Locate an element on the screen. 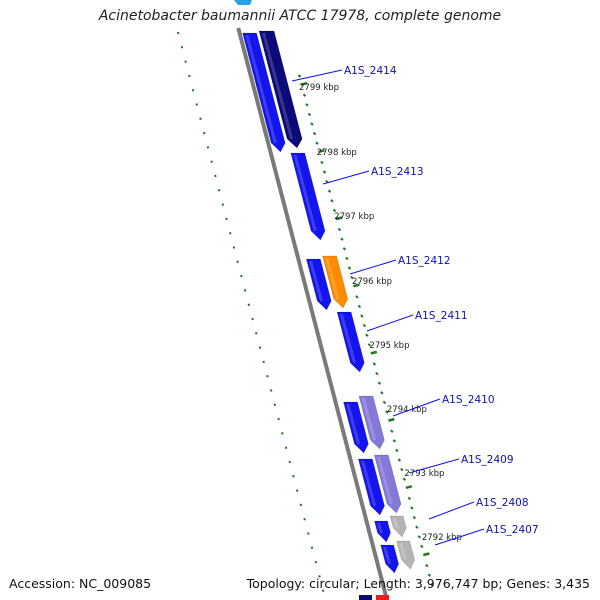 Image resolution: width=600 pixels, height=600 pixels. scale-label-kbp: 2796 kbp is located at coordinates (372, 282).